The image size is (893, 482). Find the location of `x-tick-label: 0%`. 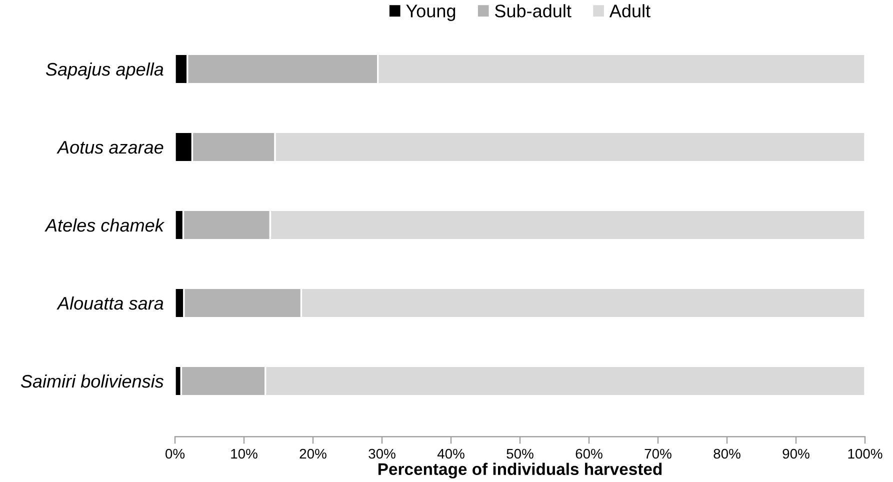

x-tick-label: 0% is located at coordinates (175, 453).